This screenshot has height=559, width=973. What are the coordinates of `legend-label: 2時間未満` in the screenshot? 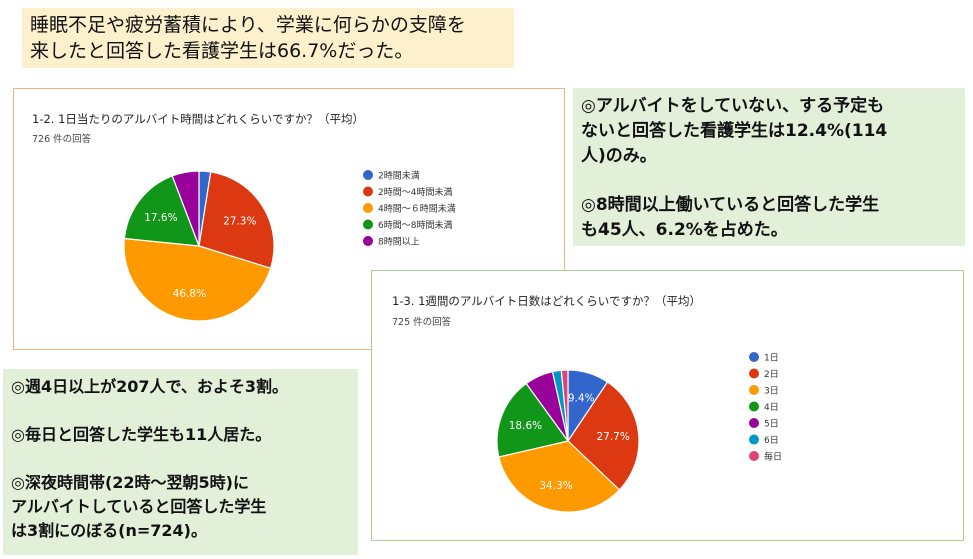 It's located at (399, 176).